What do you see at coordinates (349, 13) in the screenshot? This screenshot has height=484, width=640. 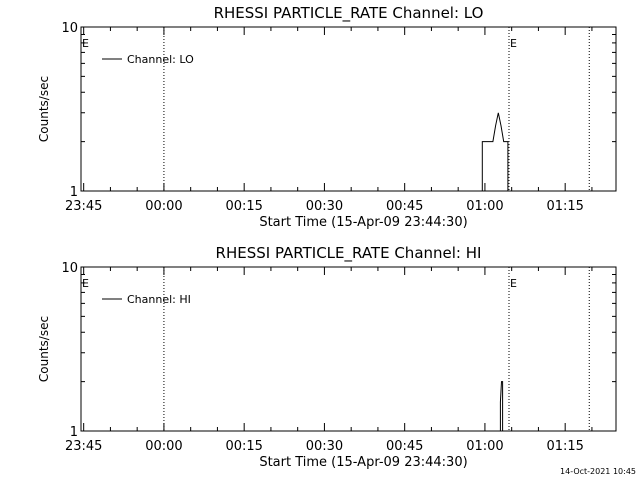 I see `chart-title: RHESSI PARTICLE_RATE Channel: LO` at bounding box center [349, 13].